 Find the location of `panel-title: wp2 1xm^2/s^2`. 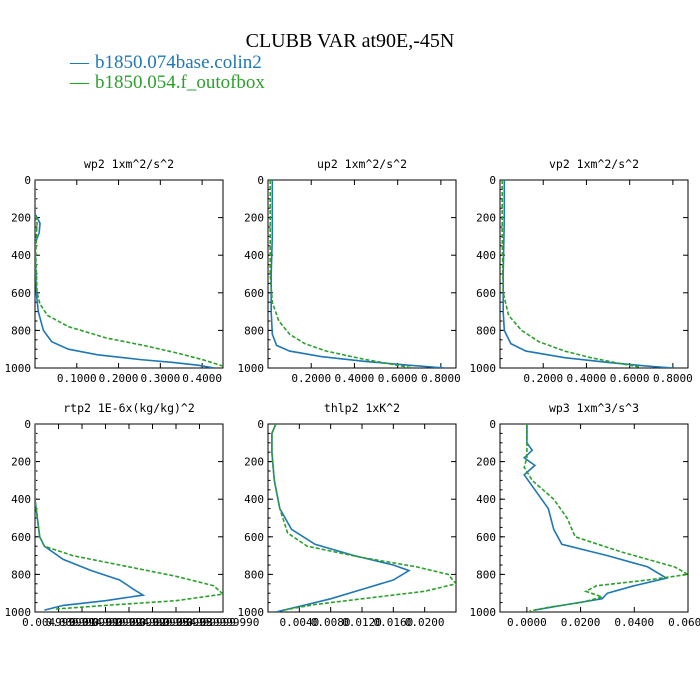

panel-title: wp2 1xm^2/s^2 is located at coordinates (129, 164).